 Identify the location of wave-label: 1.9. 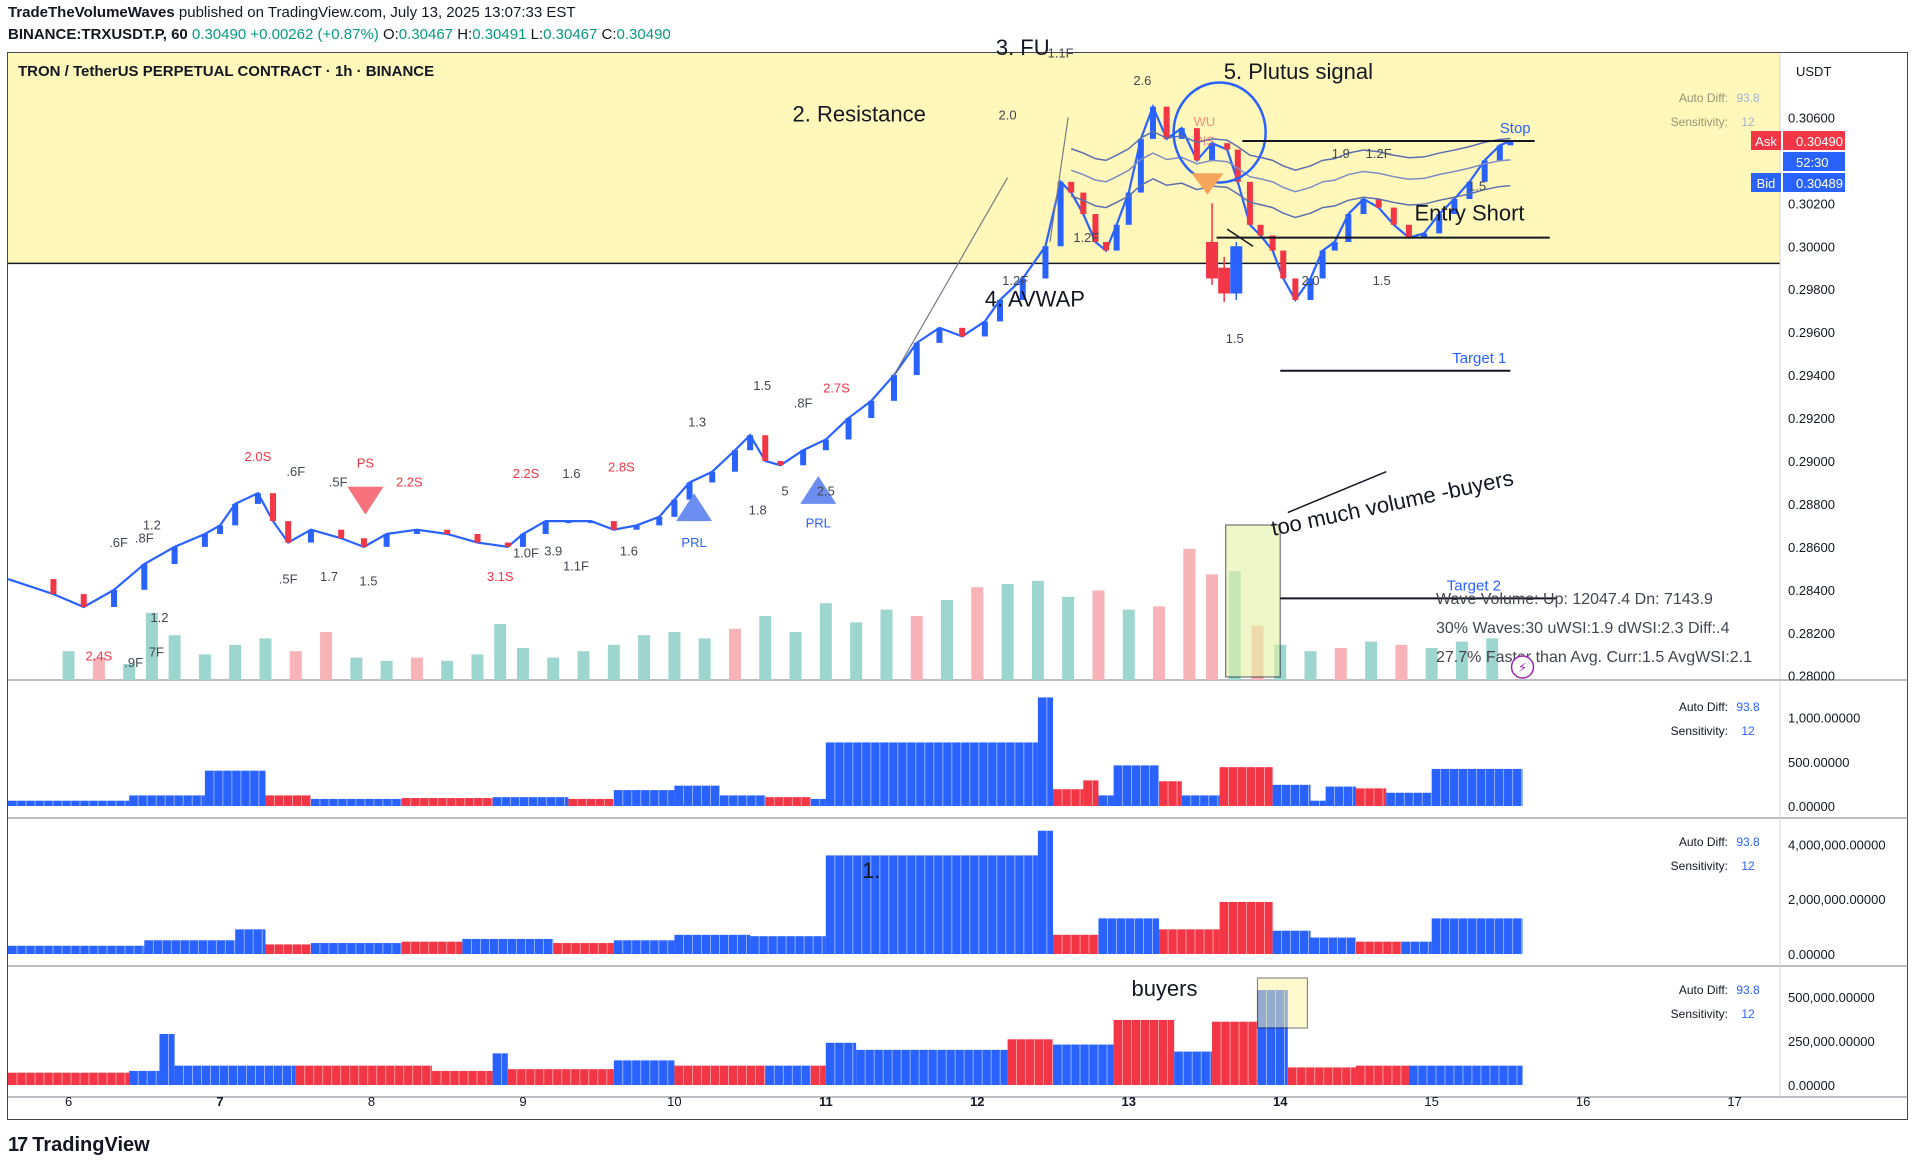
(1341, 153).